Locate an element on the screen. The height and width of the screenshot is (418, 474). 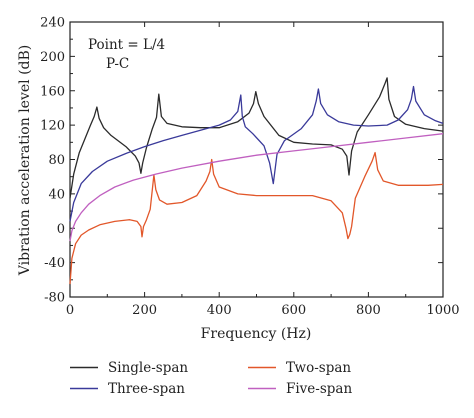
y-axis-title: Vibration acceleration level (dB) is located at coordinates (25, 161).